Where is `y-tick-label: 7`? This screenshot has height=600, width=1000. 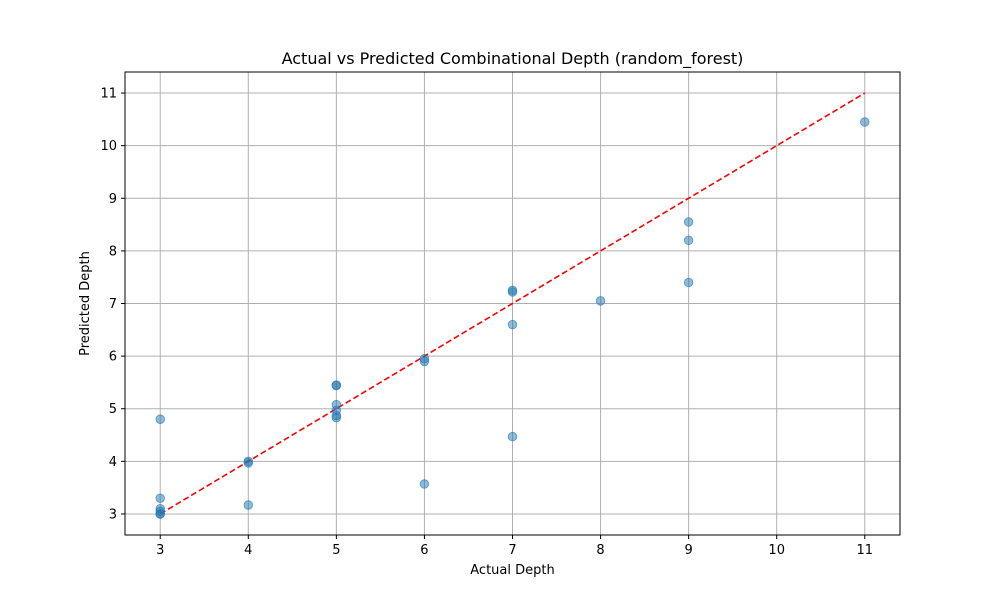 y-tick-label: 7 is located at coordinates (113, 304).